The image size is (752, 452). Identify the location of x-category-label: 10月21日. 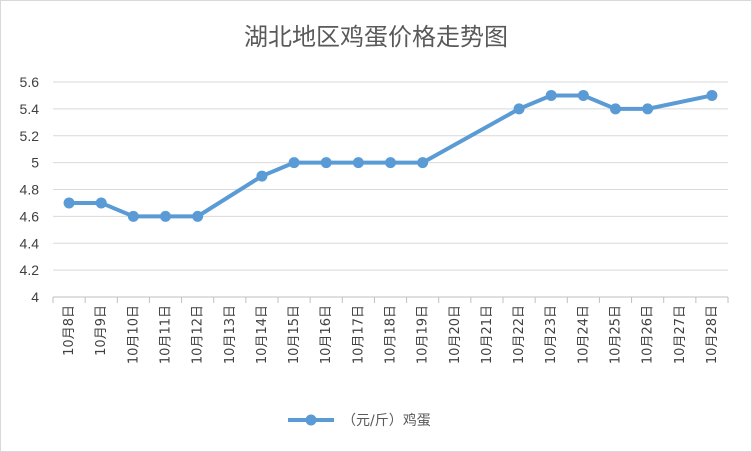
(487, 334).